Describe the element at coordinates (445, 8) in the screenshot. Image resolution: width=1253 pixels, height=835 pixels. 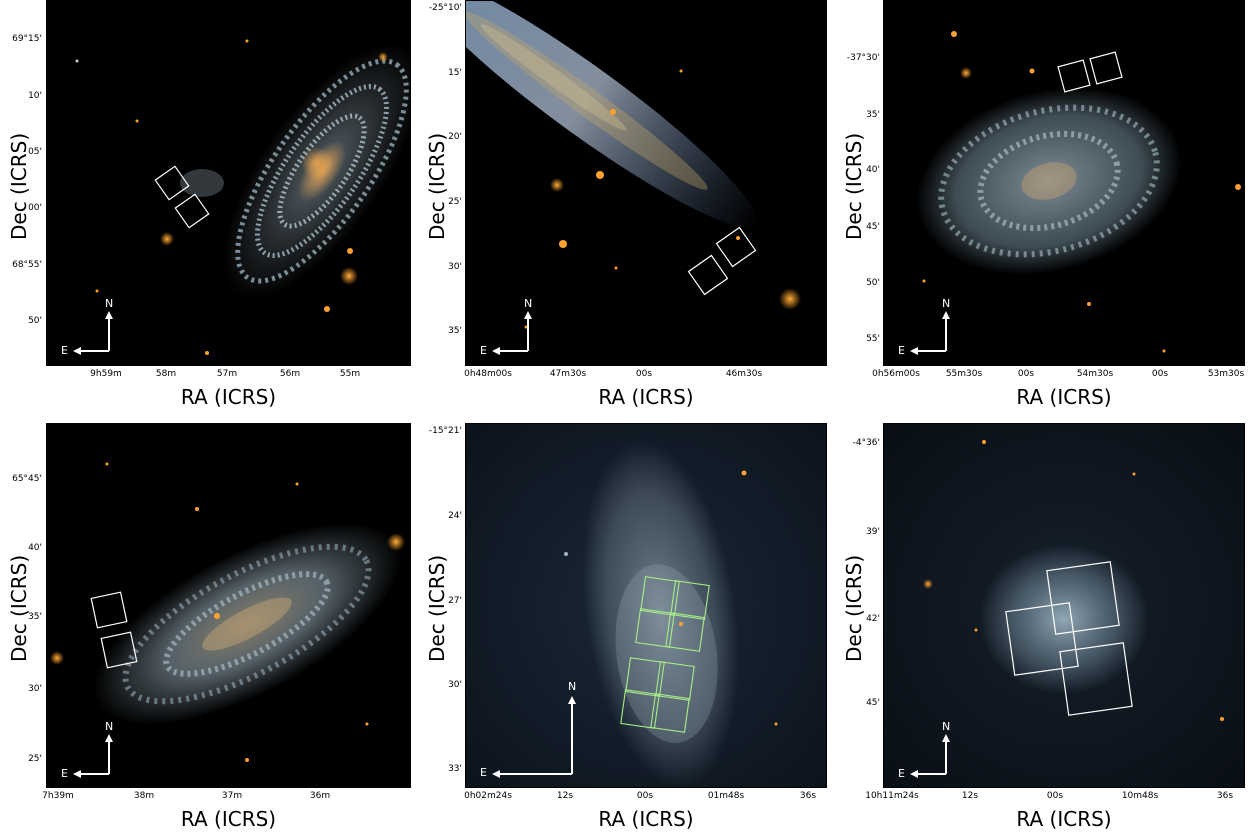
I see `ytick-label: -25°10'` at that location.